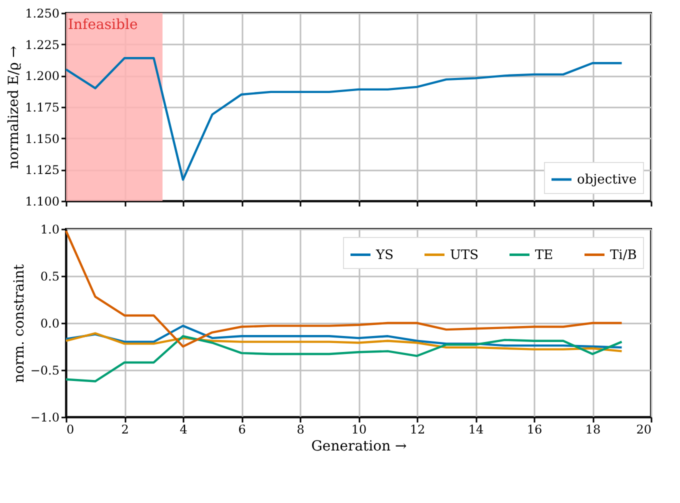  Describe the element at coordinates (42, 201) in the screenshot. I see `y-tick-label: 1.100` at that location.